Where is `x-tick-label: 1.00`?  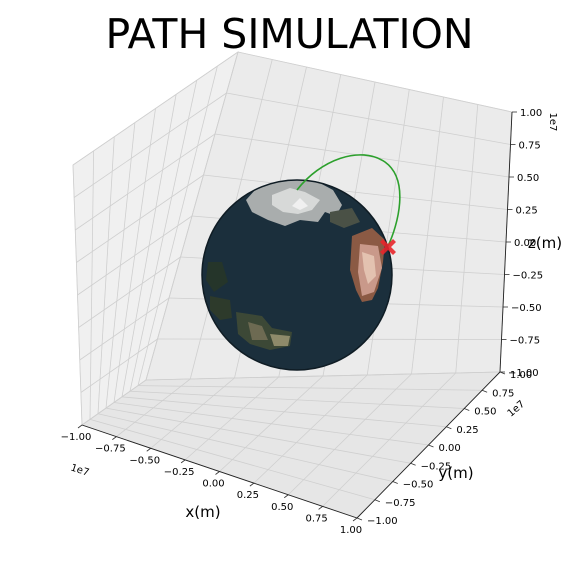 x-tick-label: 1.00 is located at coordinates (351, 530).